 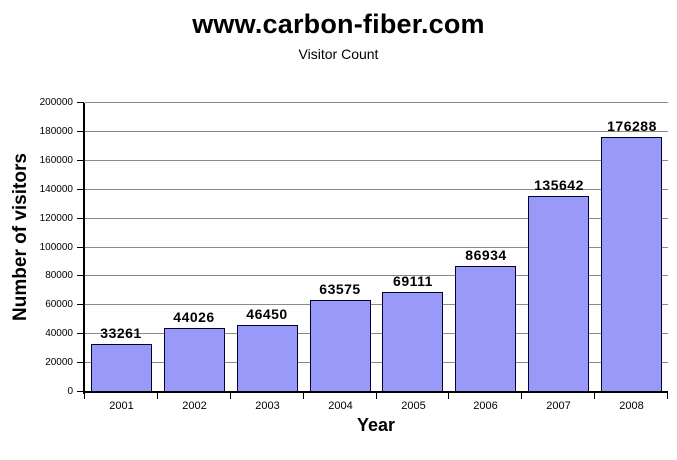 I want to click on bar-value-label: 33261, so click(x=121, y=333).